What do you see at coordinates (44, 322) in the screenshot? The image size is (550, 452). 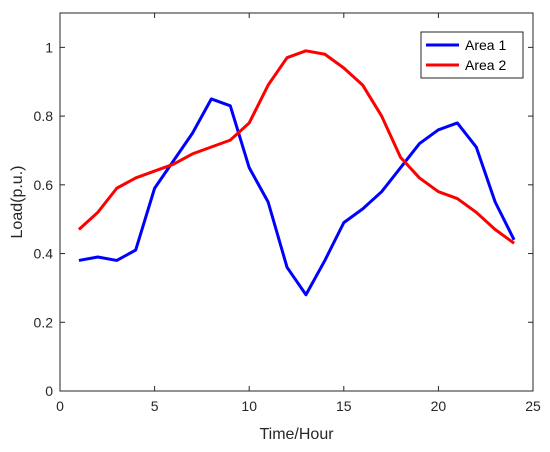 I see `y-tick-label: 0.2` at bounding box center [44, 322].